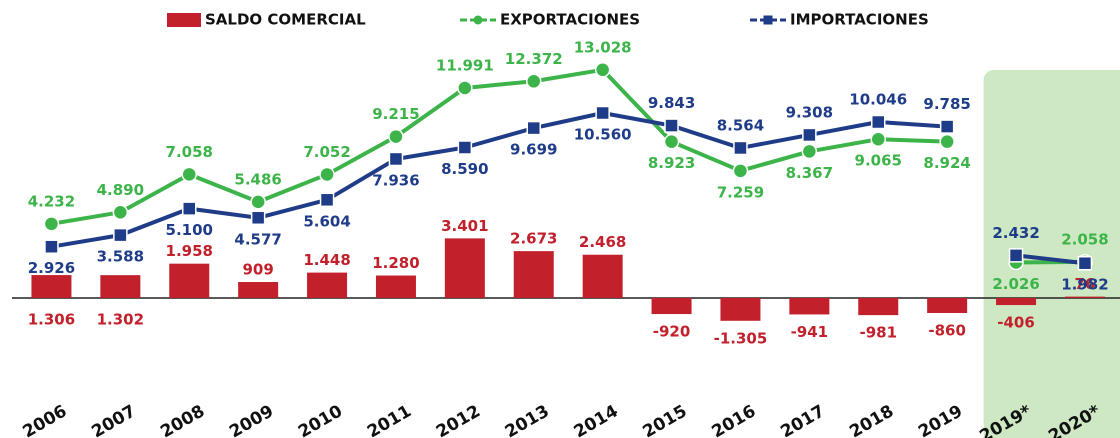 This screenshot has height=438, width=1120. What do you see at coordinates (527, 419) in the screenshot?
I see `x-tick-label: 2013` at bounding box center [527, 419].